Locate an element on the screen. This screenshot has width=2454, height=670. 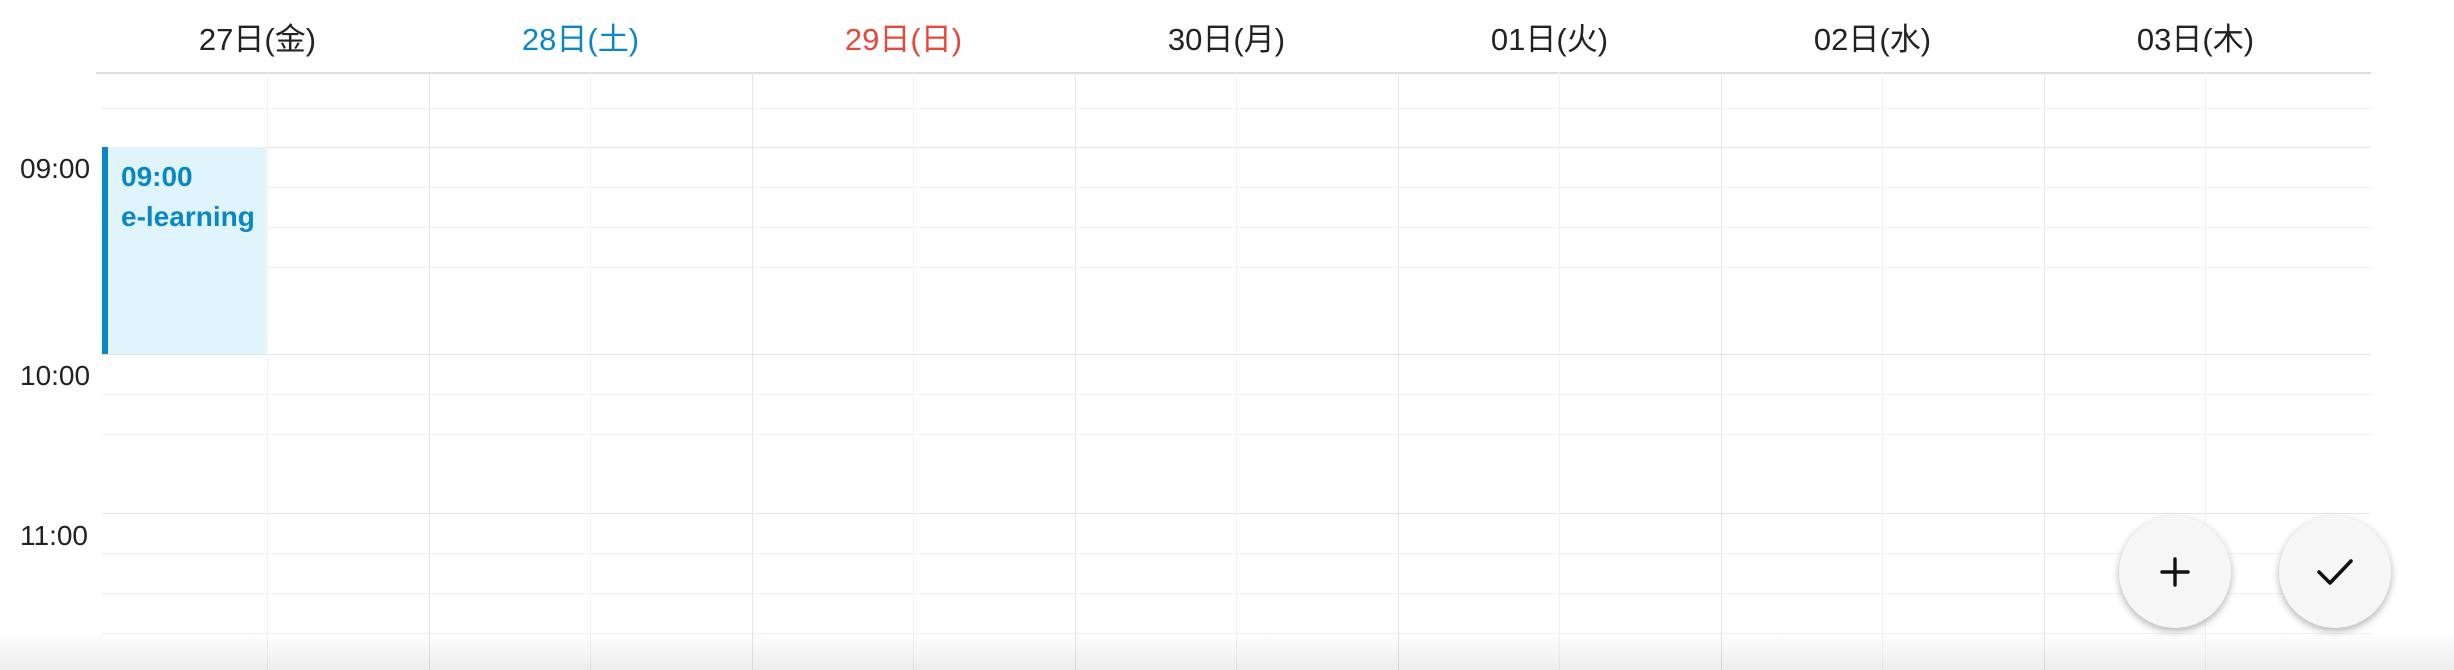
time-label-1000: 10:00 is located at coordinates (55, 375).